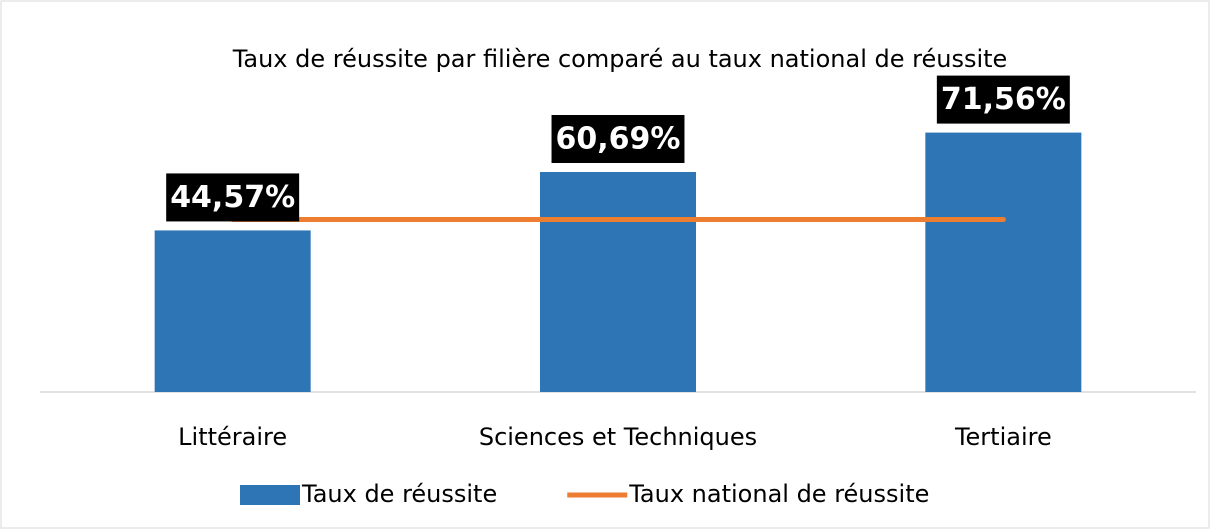  I want to click on x-tick-label: Littéraire, so click(232, 437).